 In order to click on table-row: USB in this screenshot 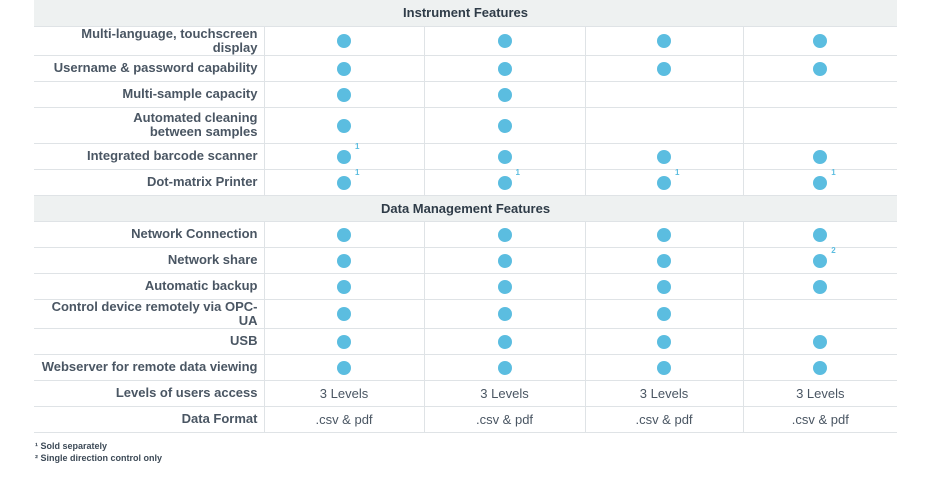, I will do `click(466, 341)`.